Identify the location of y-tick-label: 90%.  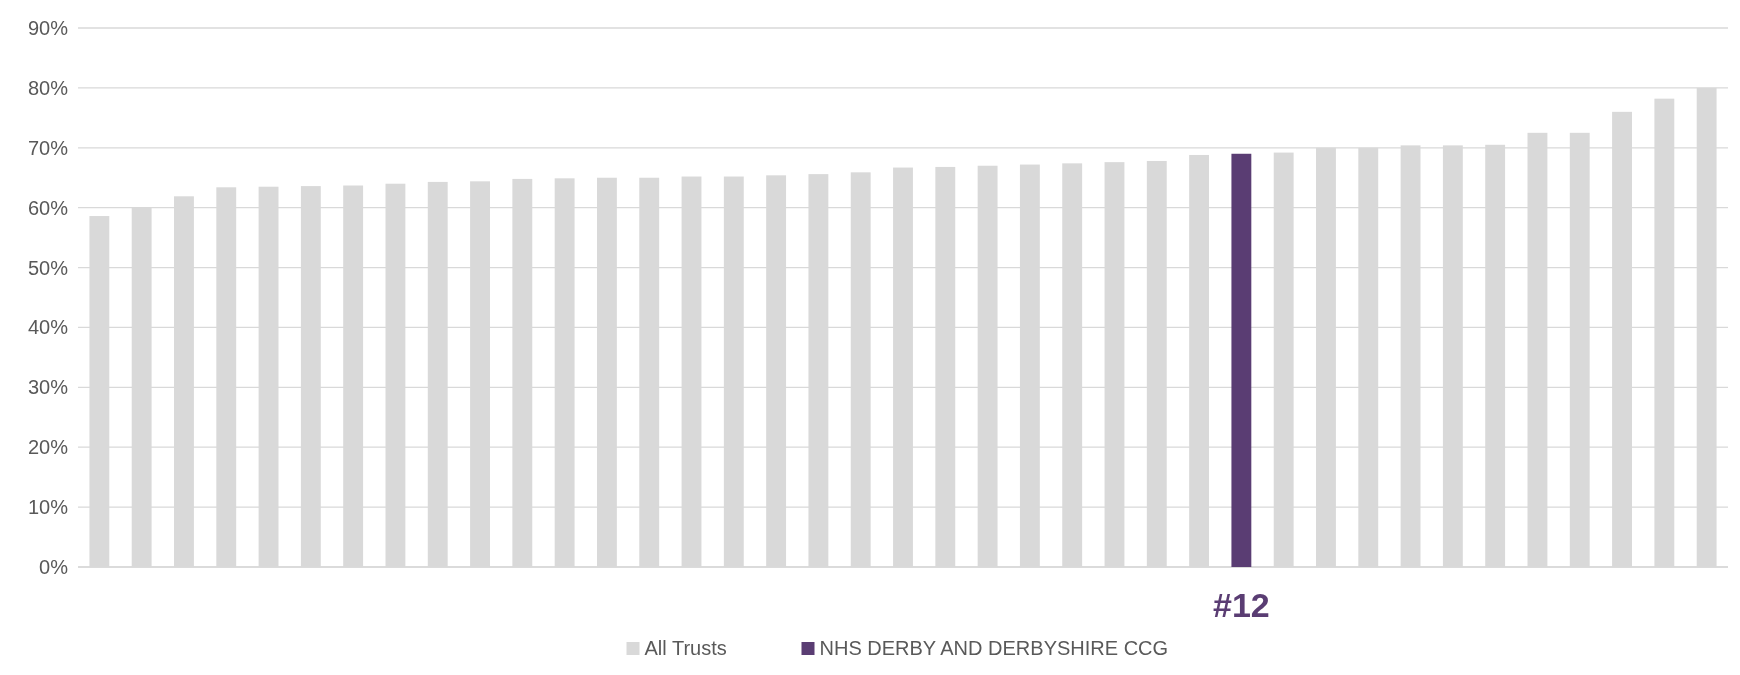
(48, 28).